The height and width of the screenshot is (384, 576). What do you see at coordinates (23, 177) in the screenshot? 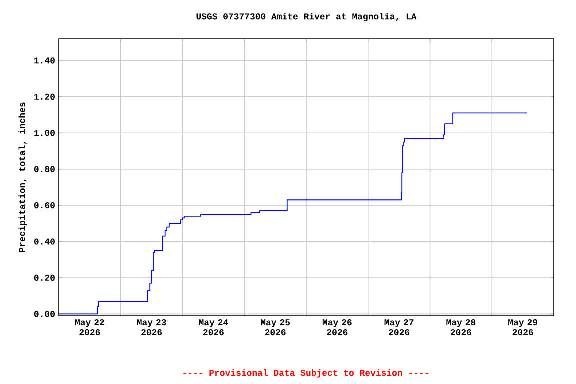
I see `y-axis-title: Precipitation, total, inches` at bounding box center [23, 177].